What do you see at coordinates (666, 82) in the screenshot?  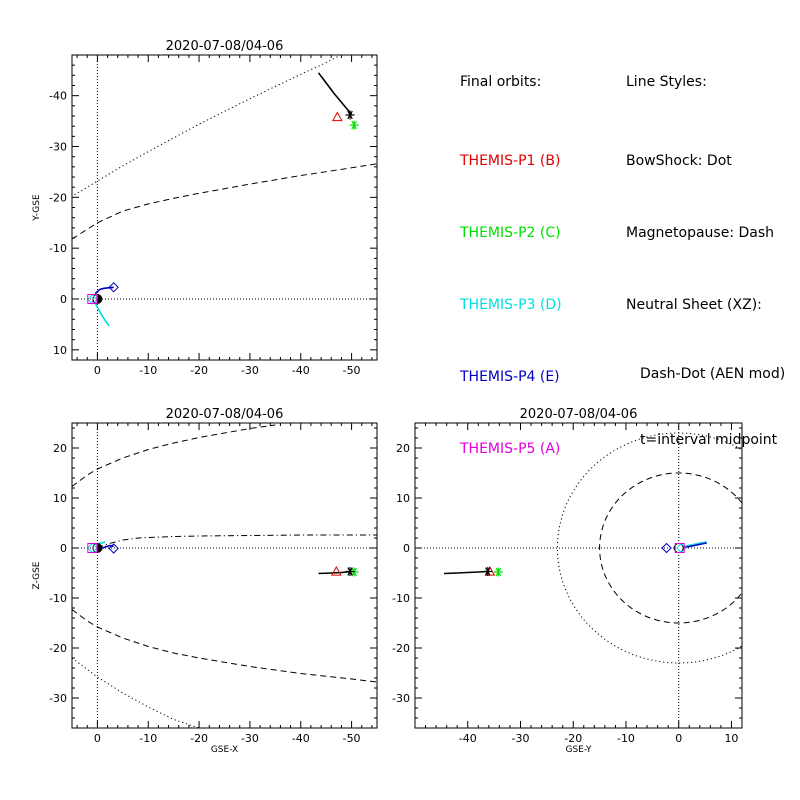 I see `line-styles-heading: Line Styles:` at bounding box center [666, 82].